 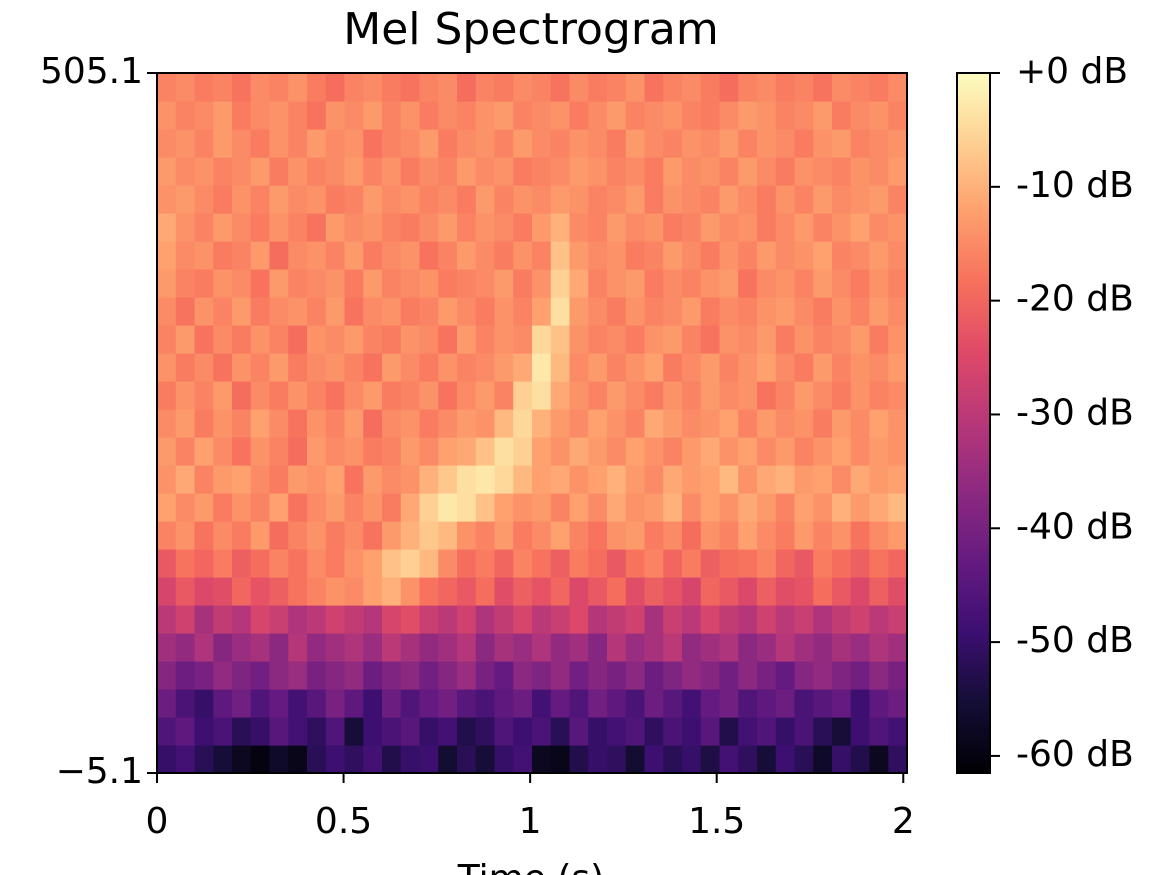 I want to click on x-tick-label: 0, so click(x=157, y=821).